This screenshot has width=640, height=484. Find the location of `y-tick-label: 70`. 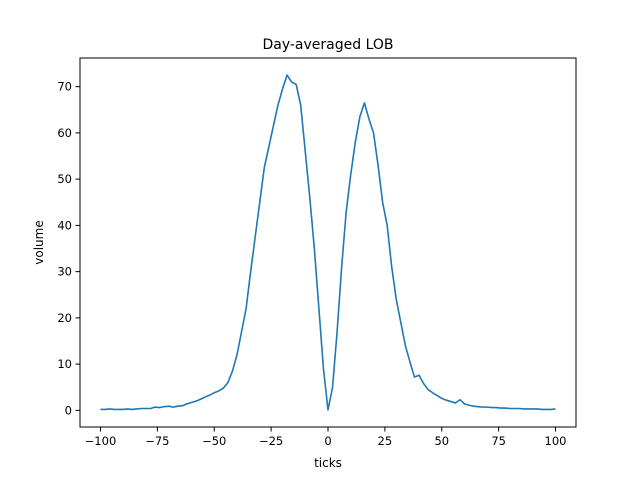

y-tick-label: 70 is located at coordinates (64, 87).